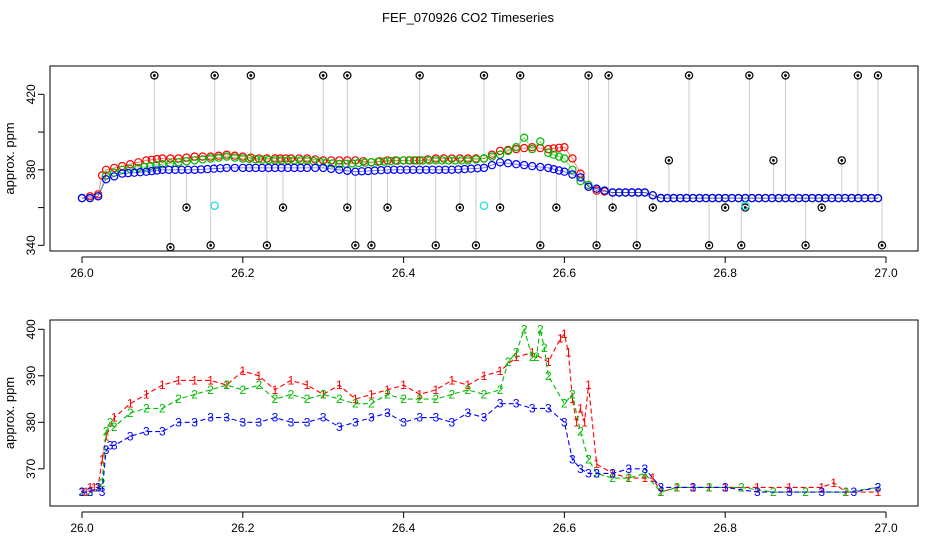  What do you see at coordinates (404, 273) in the screenshot?
I see `x-tick-label: 26.4` at bounding box center [404, 273].